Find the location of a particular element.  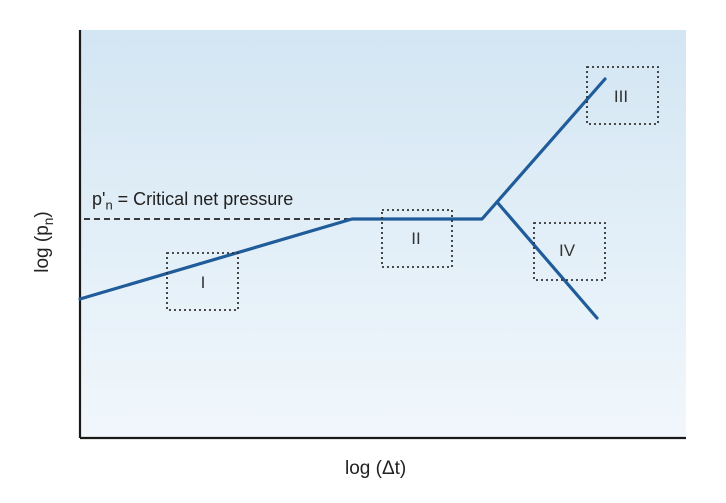

y-axis-label: log (pn) is located at coordinates (44, 241).